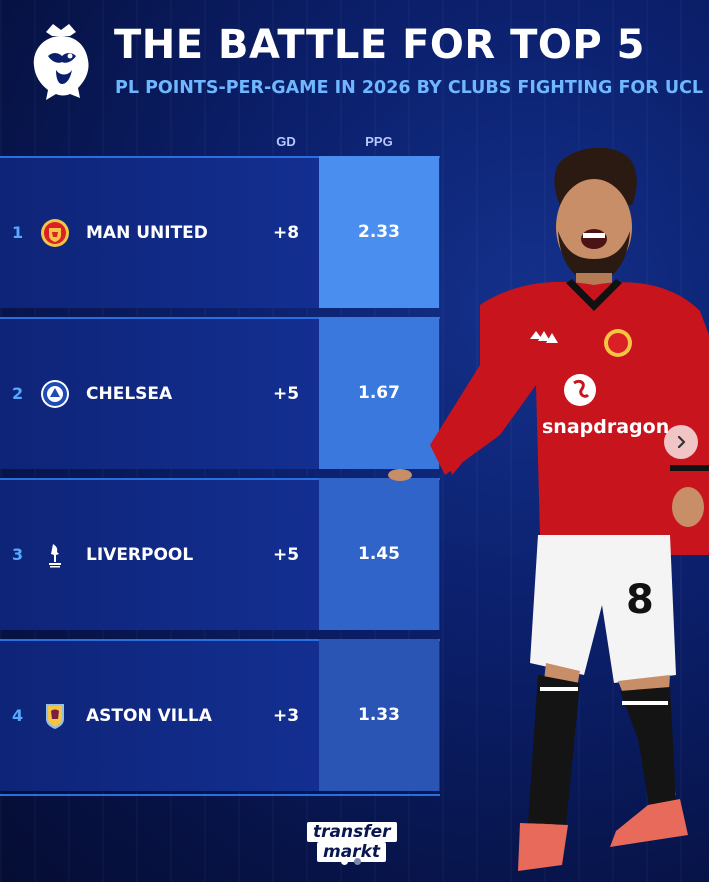  What do you see at coordinates (18, 554) in the screenshot?
I see `rank-number: 3` at bounding box center [18, 554].